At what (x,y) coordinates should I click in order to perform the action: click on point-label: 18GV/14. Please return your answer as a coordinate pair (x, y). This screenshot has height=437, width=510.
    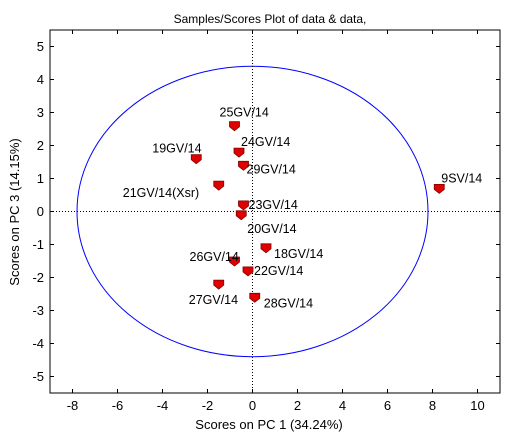
    Looking at the image, I should click on (298, 254).